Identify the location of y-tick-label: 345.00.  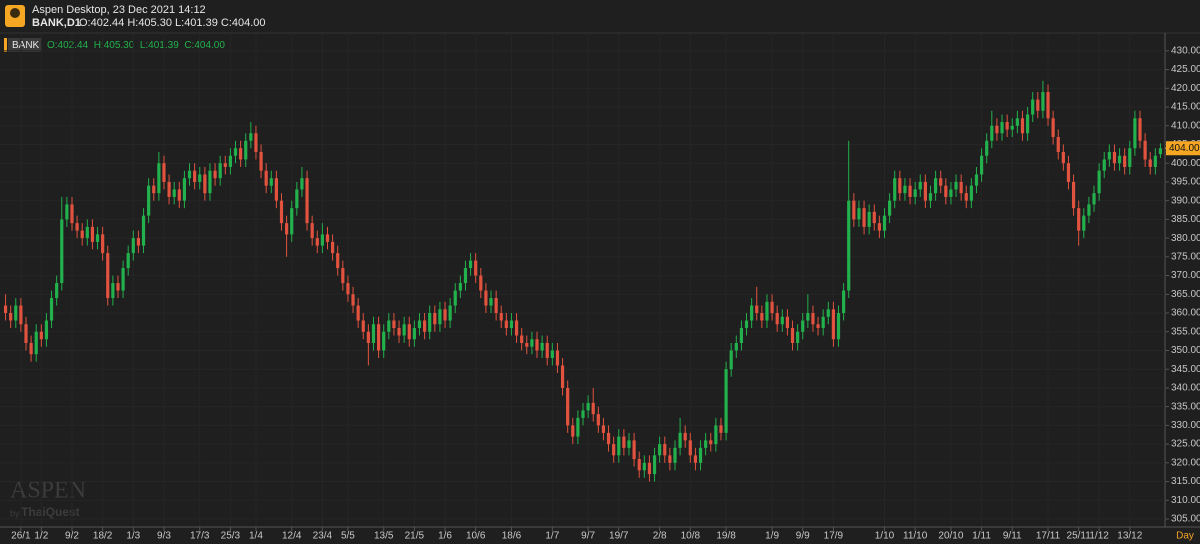
(1185, 369).